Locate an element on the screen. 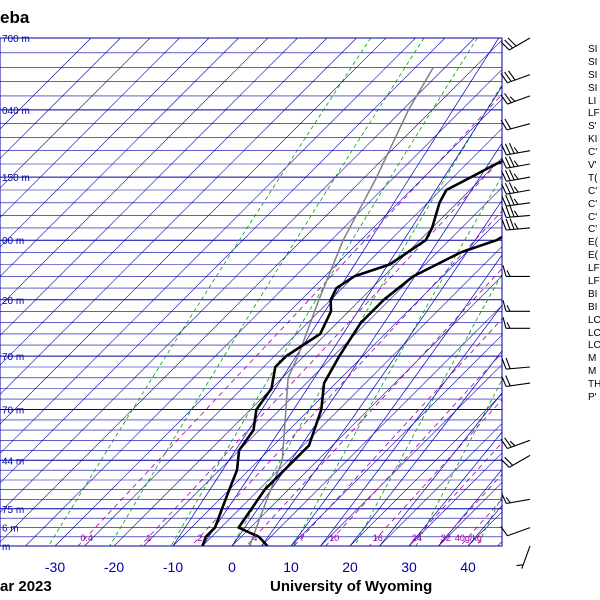 The width and height of the screenshot is (600, 600). mixing-ratio-label: 7 is located at coordinates (302, 538).